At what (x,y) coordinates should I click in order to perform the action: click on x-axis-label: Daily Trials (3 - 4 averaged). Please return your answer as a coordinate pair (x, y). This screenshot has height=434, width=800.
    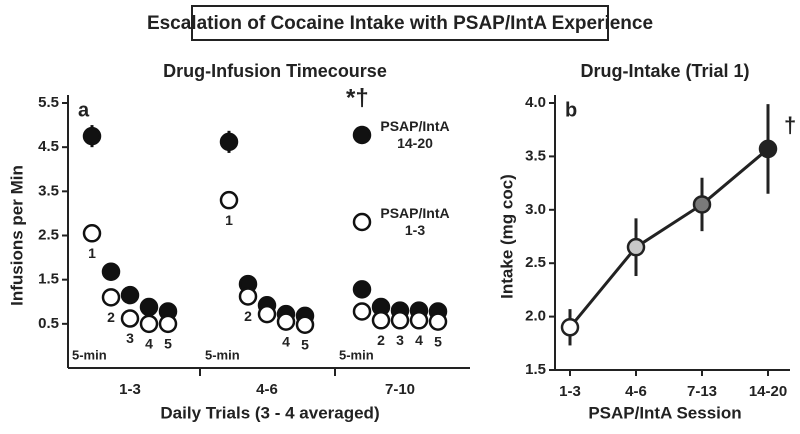
    Looking at the image, I should click on (269, 412).